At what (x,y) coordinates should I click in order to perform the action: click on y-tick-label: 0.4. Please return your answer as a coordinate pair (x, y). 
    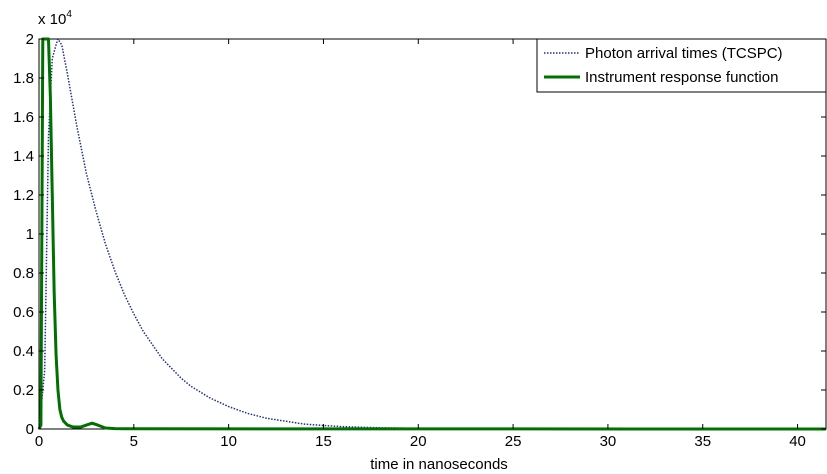
    Looking at the image, I should click on (23, 351).